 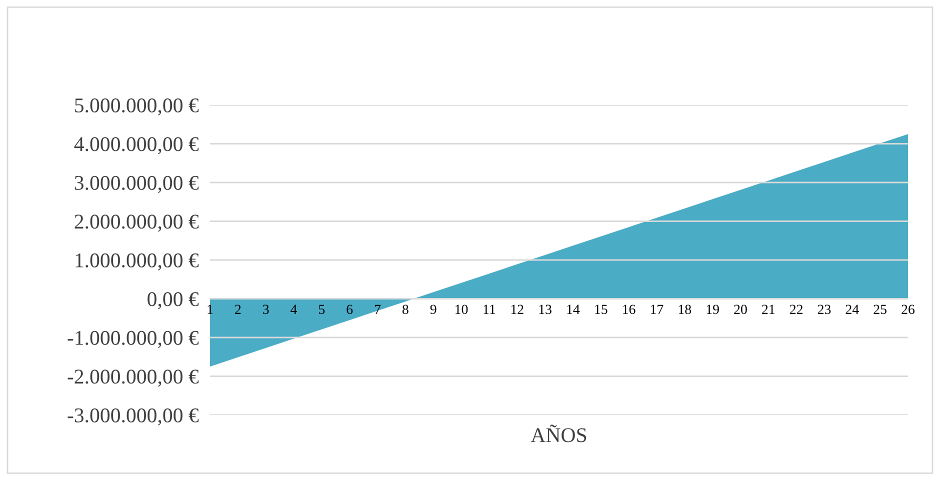 I want to click on x-tick-label: 26, so click(x=908, y=309).